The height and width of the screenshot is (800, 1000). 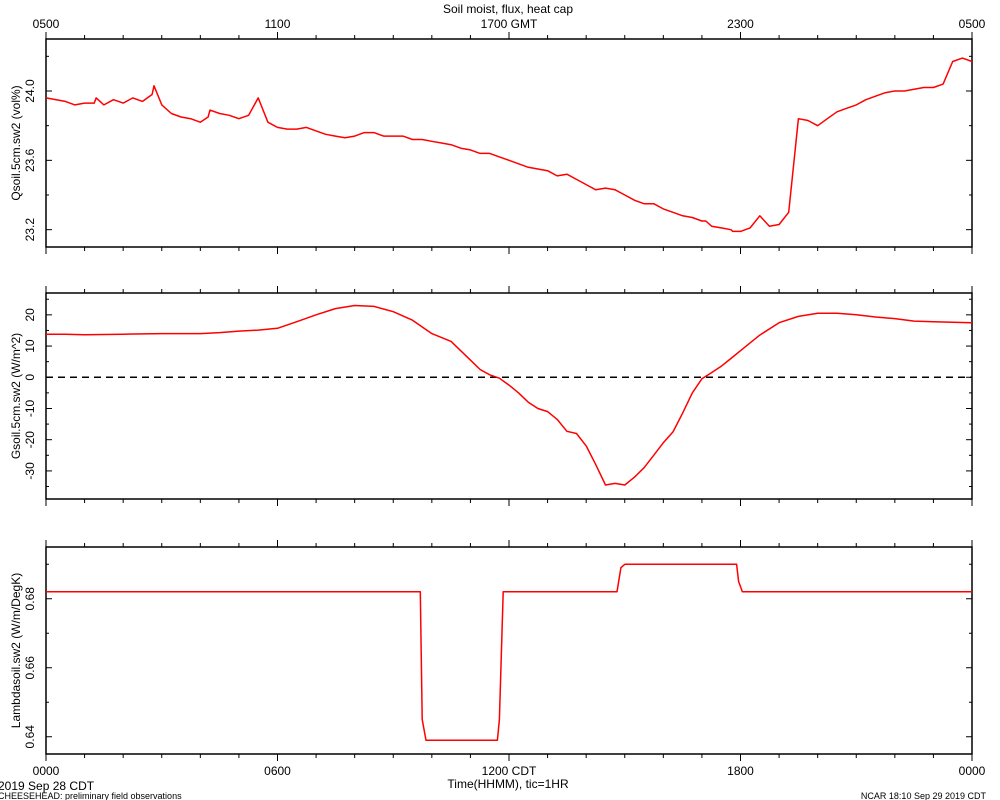 I want to click on date-label: 2019 Sep 28 CDT, so click(x=47, y=786).